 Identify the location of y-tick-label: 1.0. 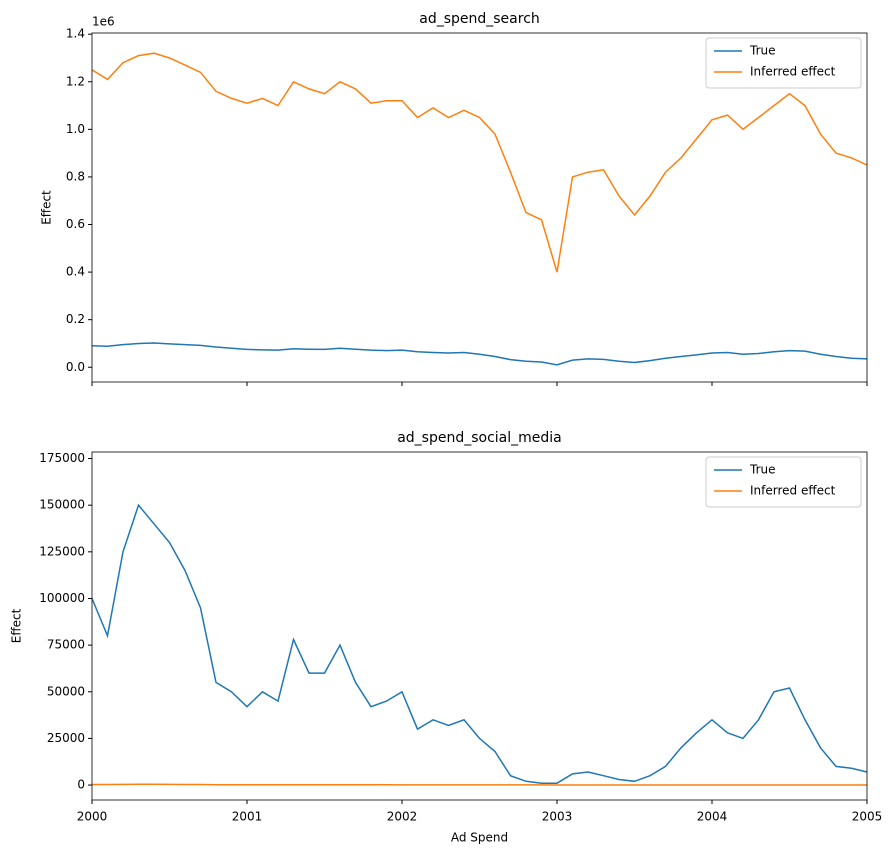
(75, 129).